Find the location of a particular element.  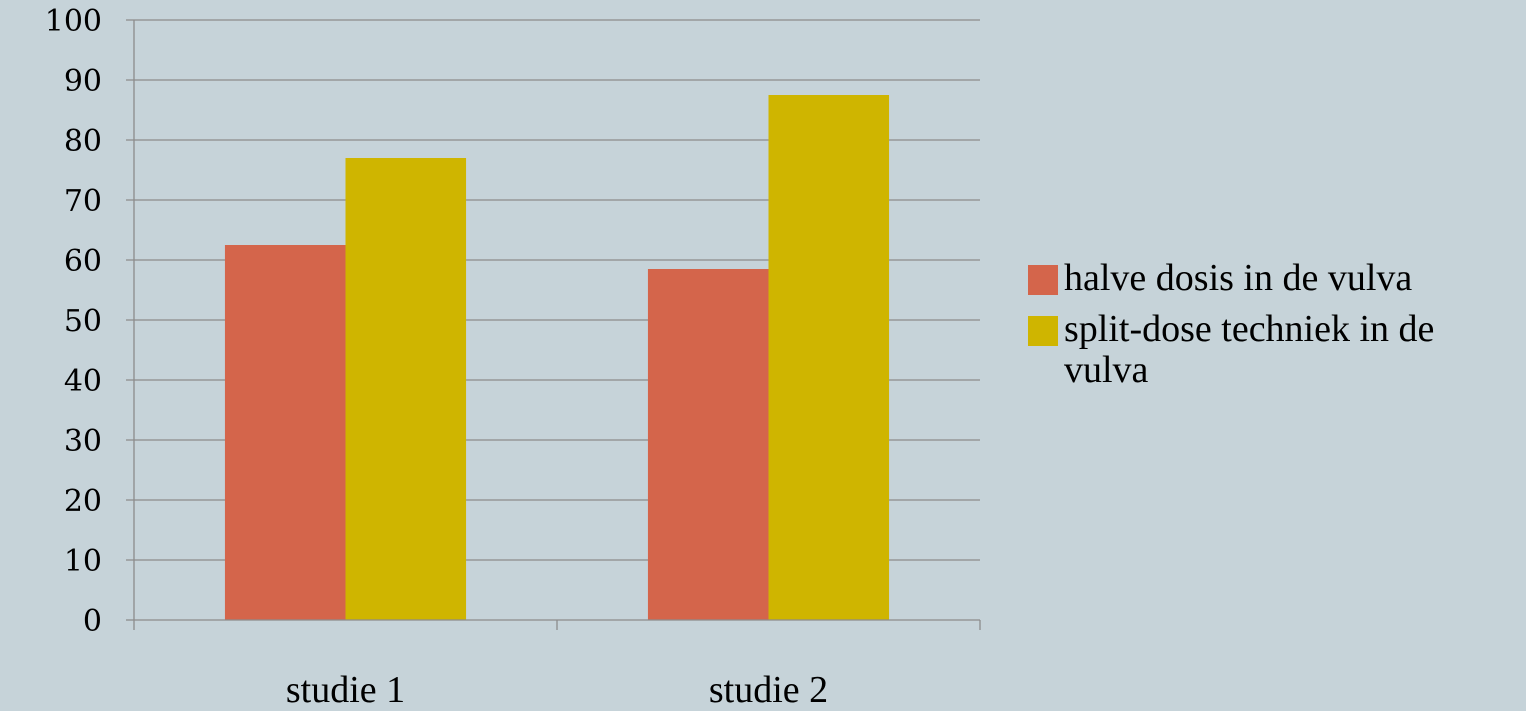

legend-swatch-split-dose is located at coordinates (1043, 331).